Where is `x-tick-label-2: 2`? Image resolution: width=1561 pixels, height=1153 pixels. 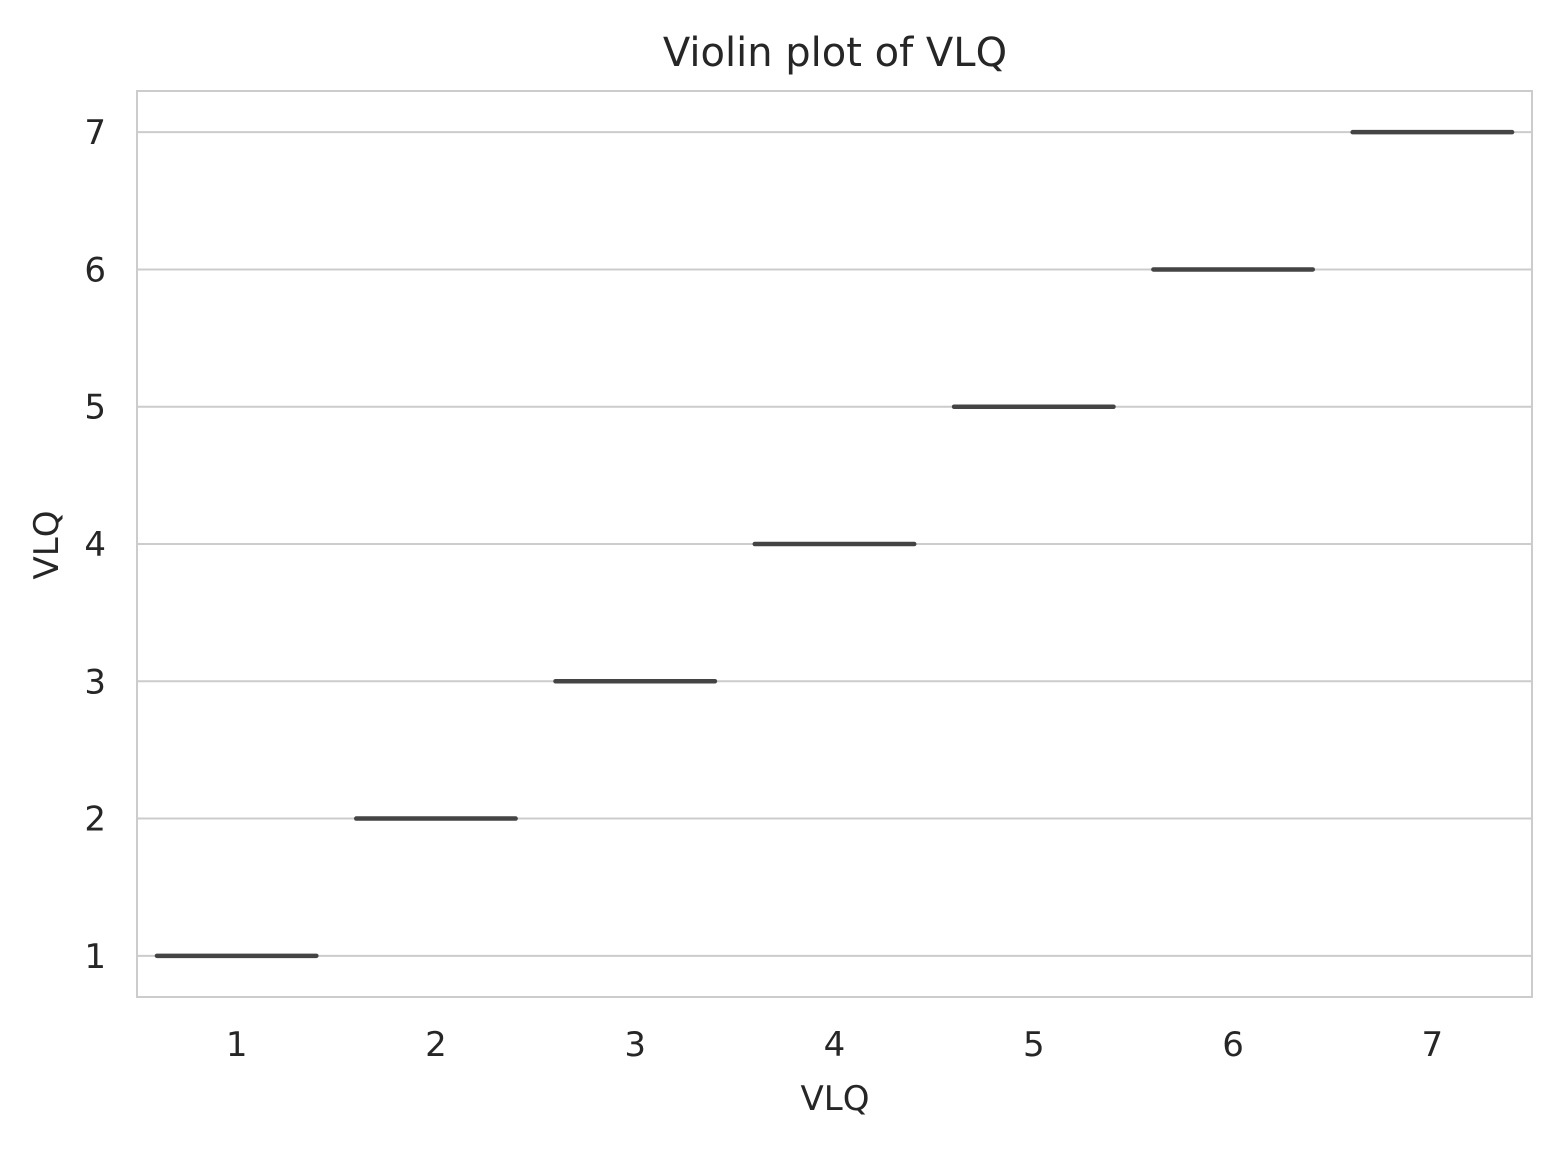 x-tick-label-2: 2 is located at coordinates (436, 1045).